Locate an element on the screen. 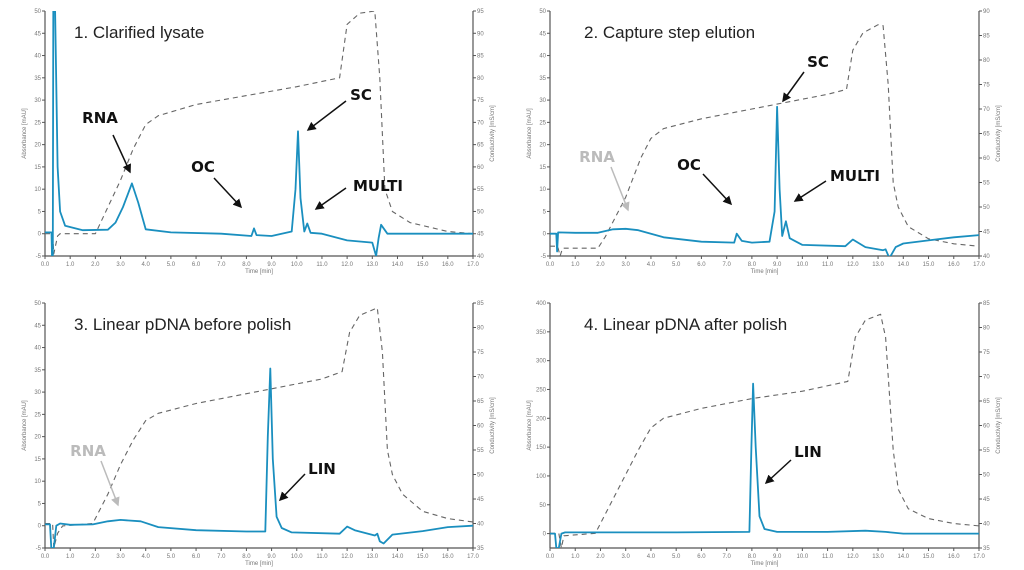 This screenshot has height=570, width=1024. annotation-label-rna: RNA is located at coordinates (88, 451).